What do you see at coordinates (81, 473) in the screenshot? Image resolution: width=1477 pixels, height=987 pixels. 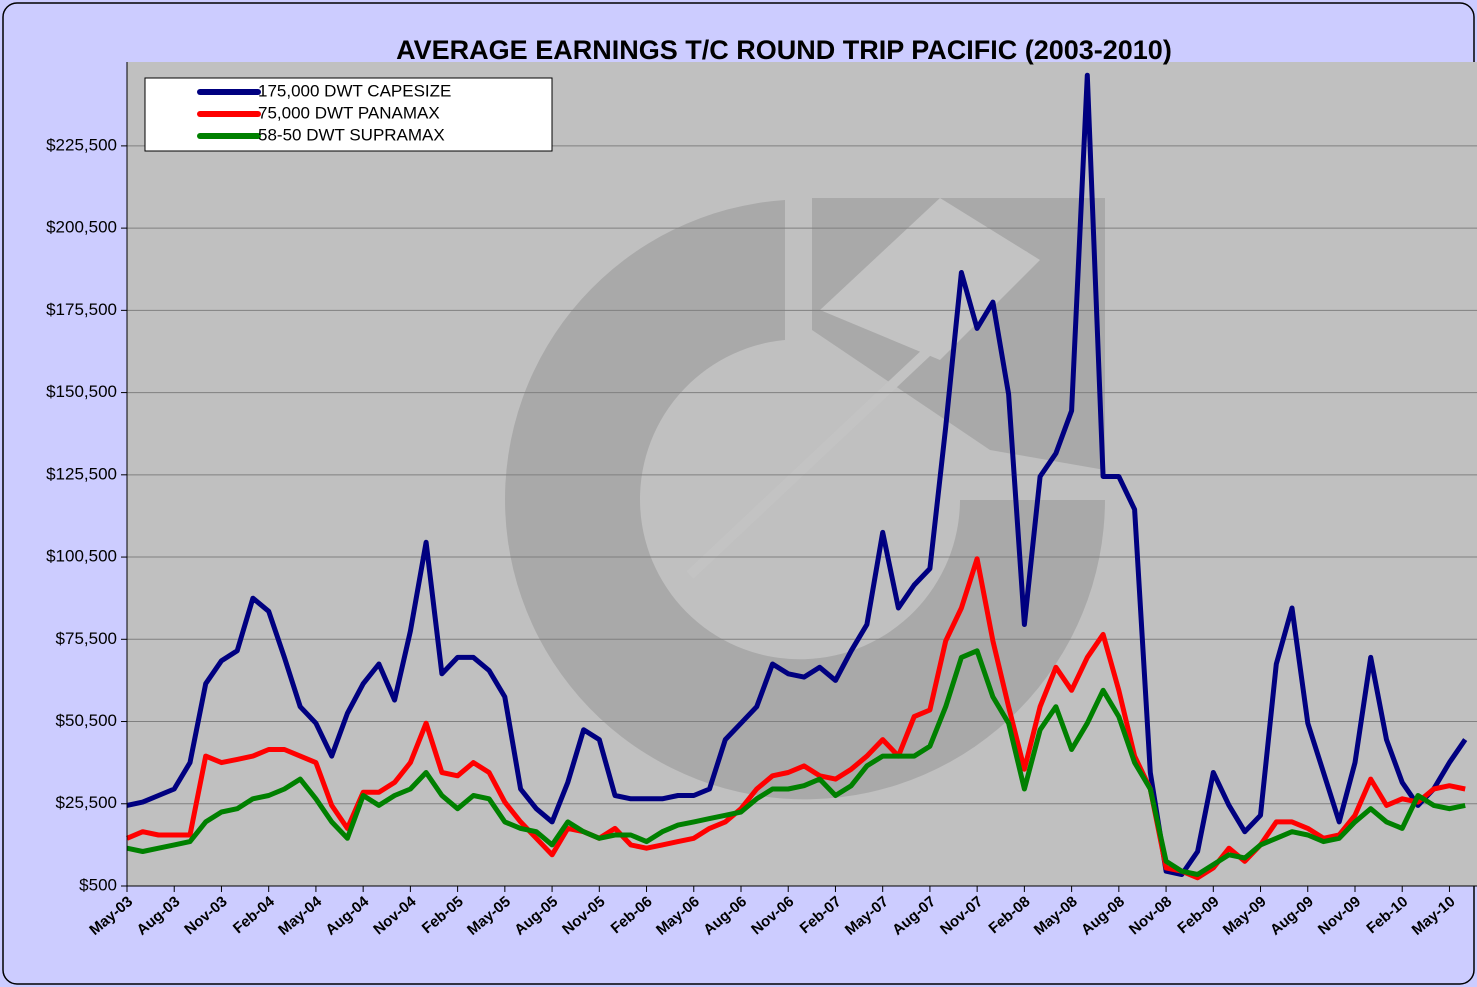 I see `y-tick-label: $125,500` at bounding box center [81, 473].